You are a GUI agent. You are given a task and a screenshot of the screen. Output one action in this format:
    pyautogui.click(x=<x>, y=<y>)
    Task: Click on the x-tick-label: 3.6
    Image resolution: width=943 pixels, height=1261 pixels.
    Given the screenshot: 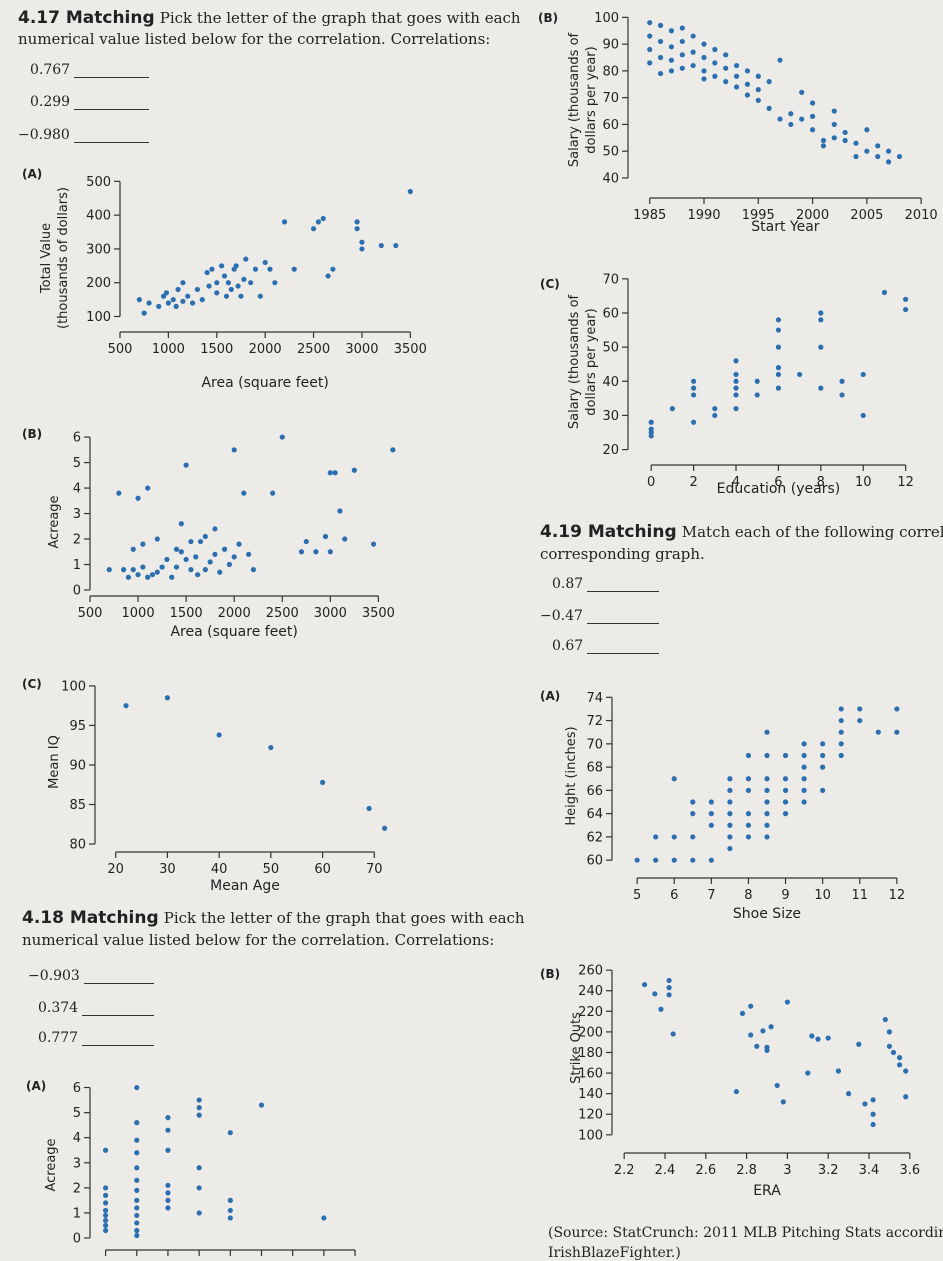 What is the action you would take?
    pyautogui.click(x=909, y=1170)
    